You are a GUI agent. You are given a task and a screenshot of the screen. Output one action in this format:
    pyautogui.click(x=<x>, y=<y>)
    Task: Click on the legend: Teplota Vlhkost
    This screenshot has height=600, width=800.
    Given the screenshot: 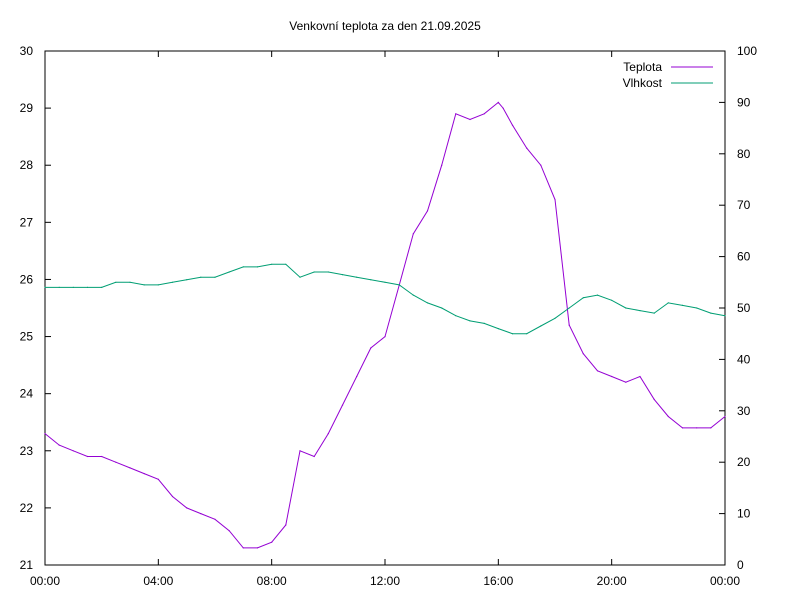 What is the action you would take?
    pyautogui.click(x=668, y=75)
    